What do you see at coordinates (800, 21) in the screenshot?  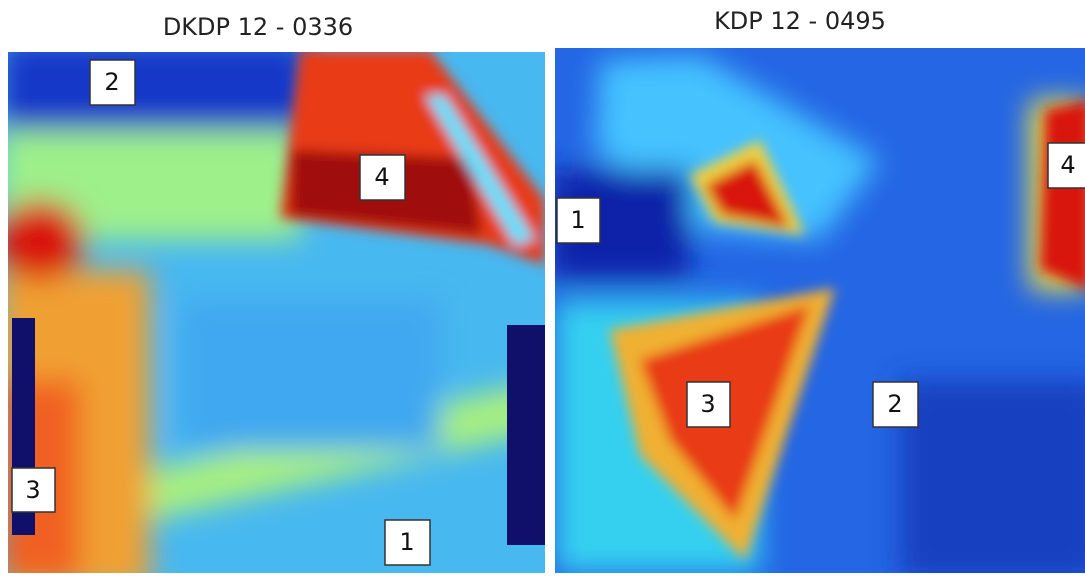 I see `panel-title: KDP 12 - 0495` at bounding box center [800, 21].